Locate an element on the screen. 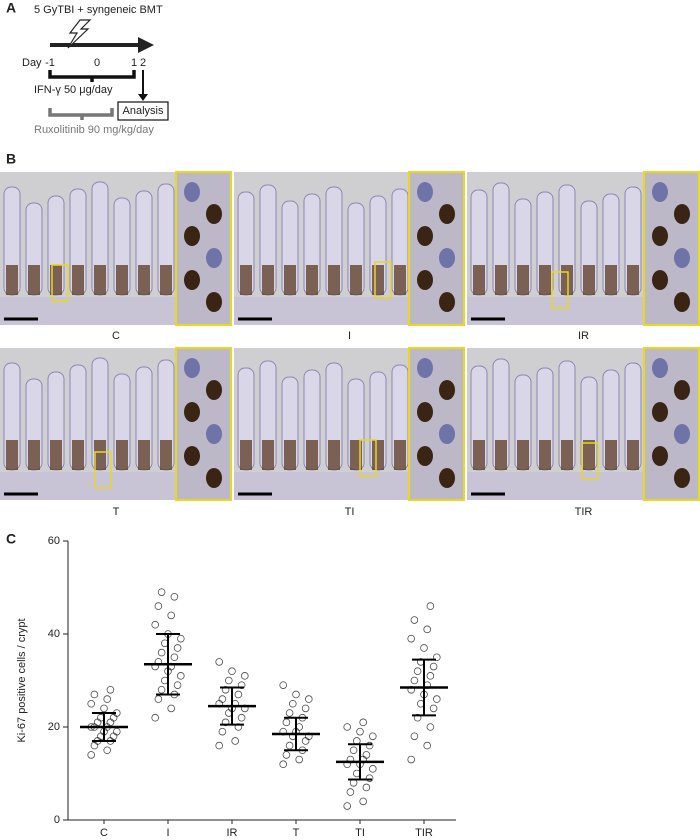 The height and width of the screenshot is (840, 700). ifn-label: IFN-γ 50 μg/day is located at coordinates (73, 90).